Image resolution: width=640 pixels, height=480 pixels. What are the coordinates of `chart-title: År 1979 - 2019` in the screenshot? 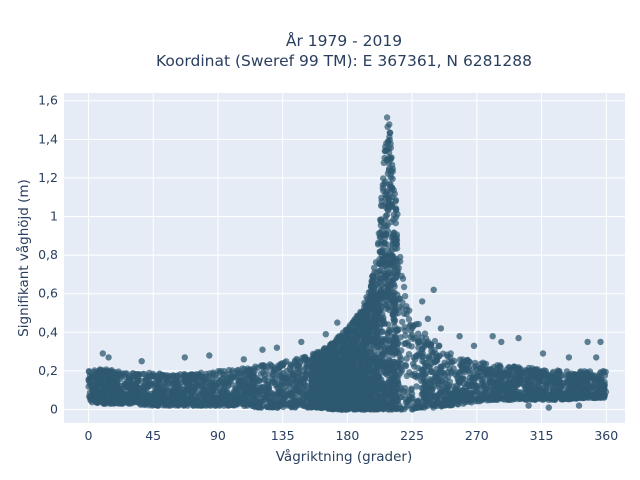 It's located at (344, 40).